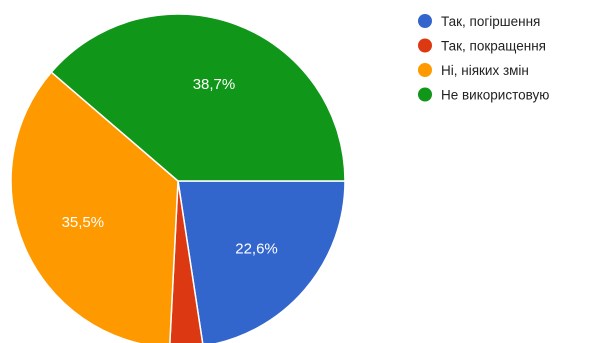 Image resolution: width=605 pixels, height=343 pixels. Describe the element at coordinates (485, 70) in the screenshot. I see `legend-label-3: Ні, ніяких змін` at that location.